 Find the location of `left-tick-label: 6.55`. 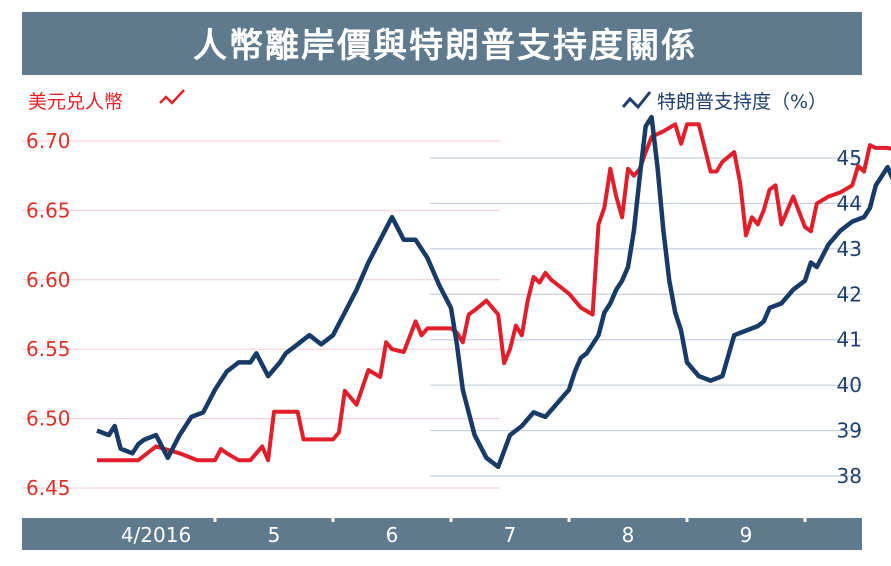

left-tick-label: 6.55 is located at coordinates (48, 349).